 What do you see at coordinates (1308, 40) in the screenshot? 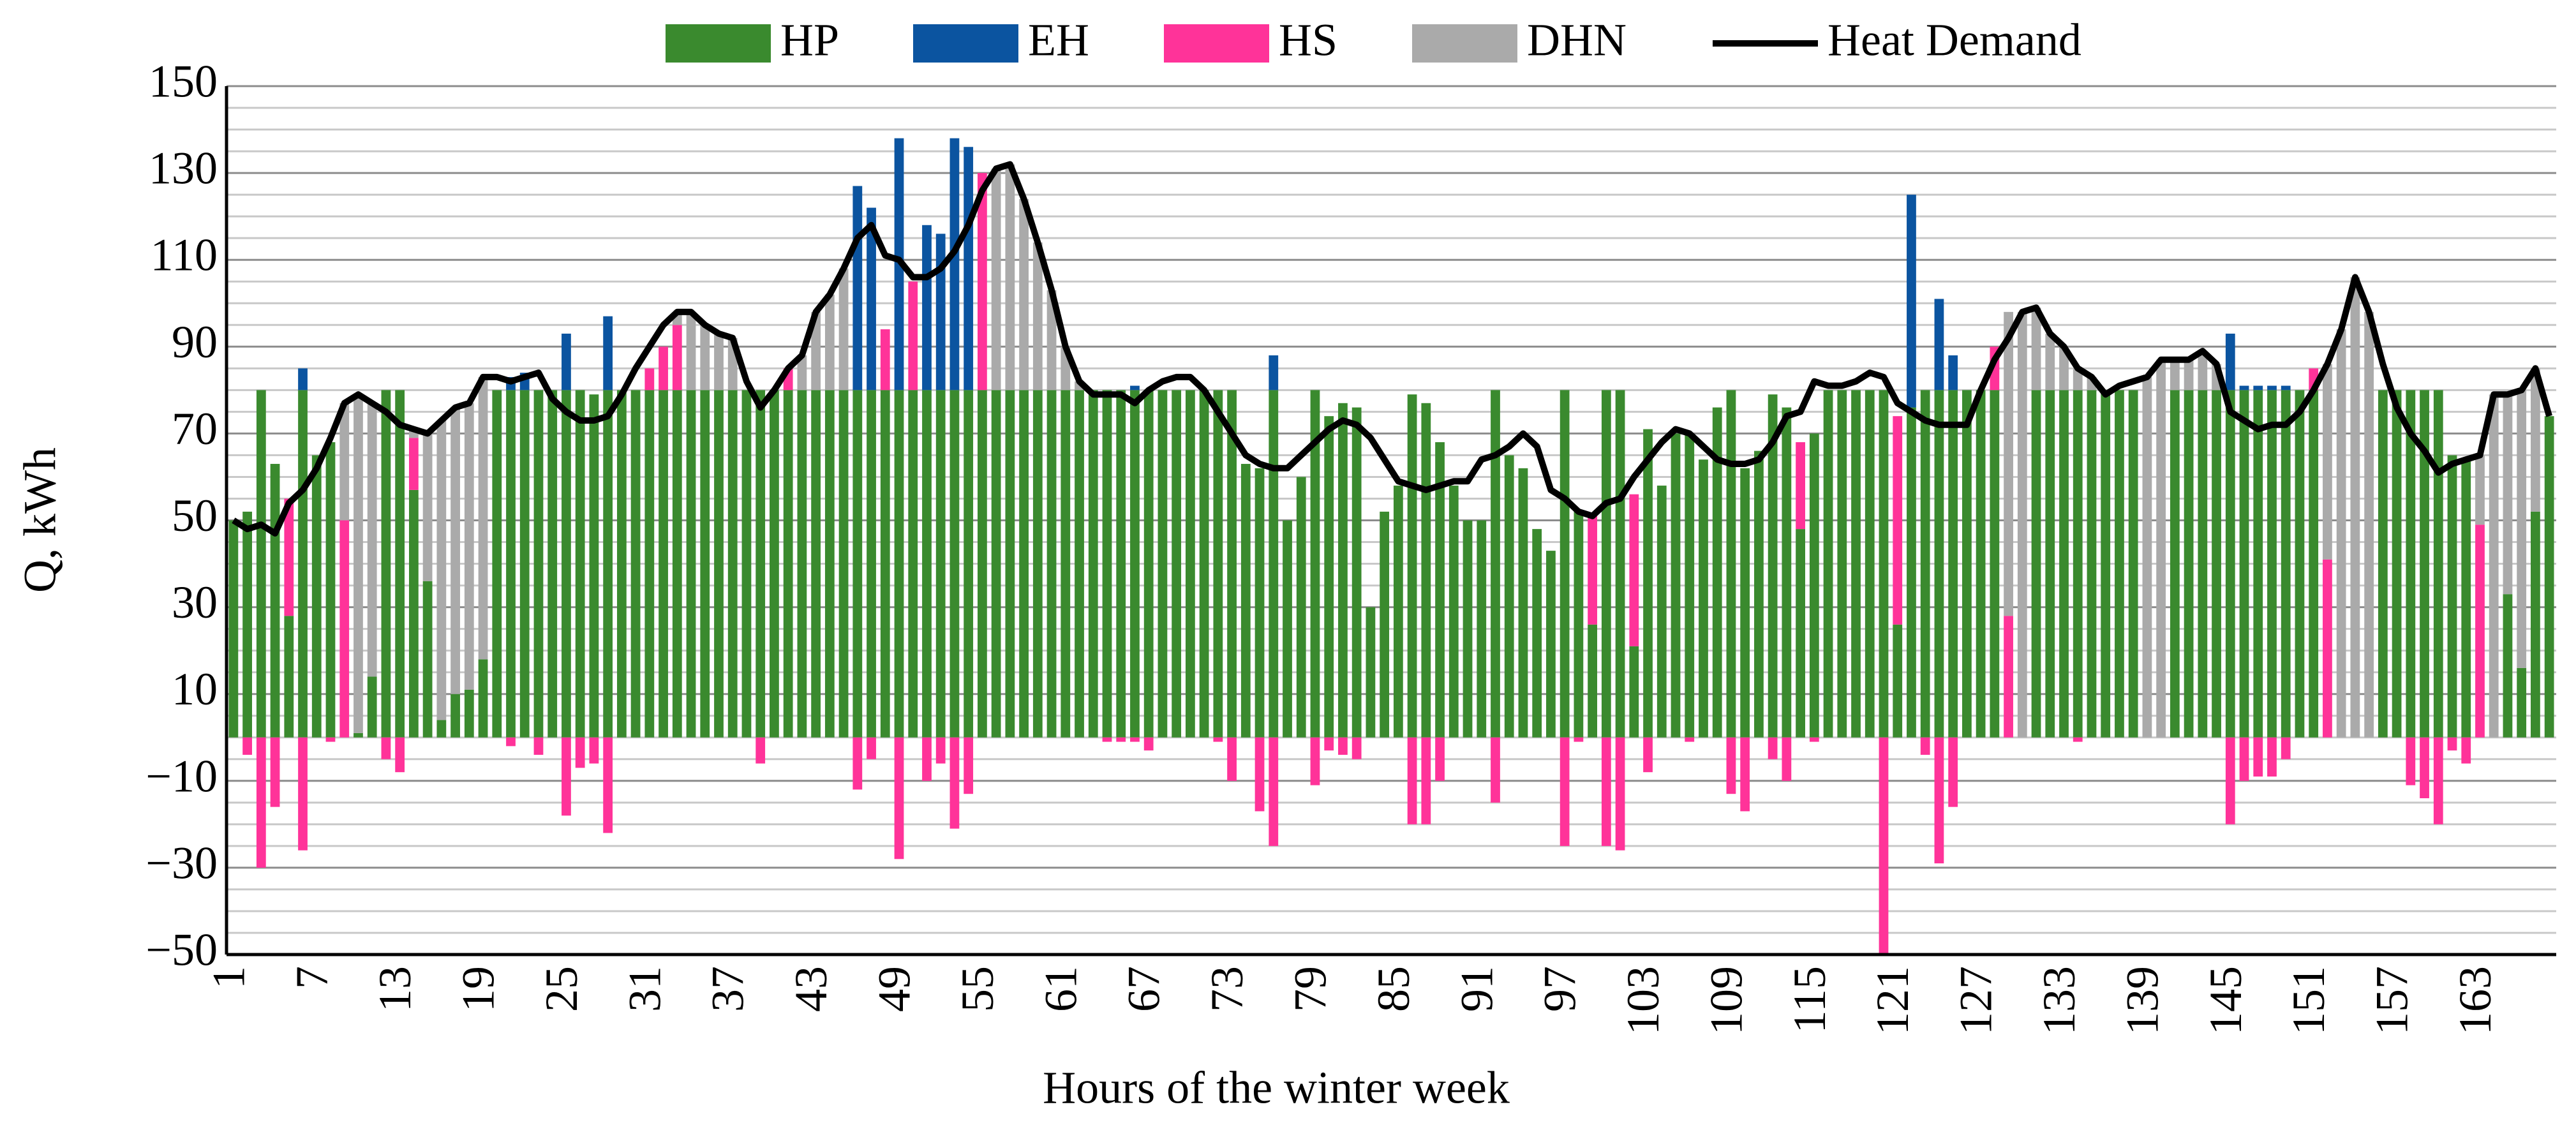
I see `legend-label: HS` at bounding box center [1308, 40].